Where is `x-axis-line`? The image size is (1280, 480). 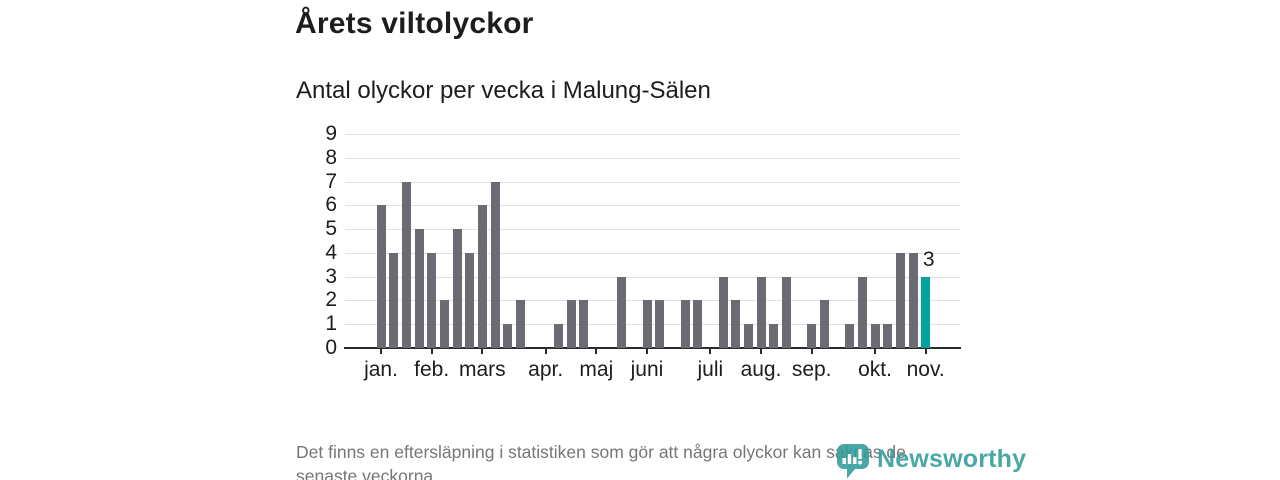
x-axis-line is located at coordinates (652, 348).